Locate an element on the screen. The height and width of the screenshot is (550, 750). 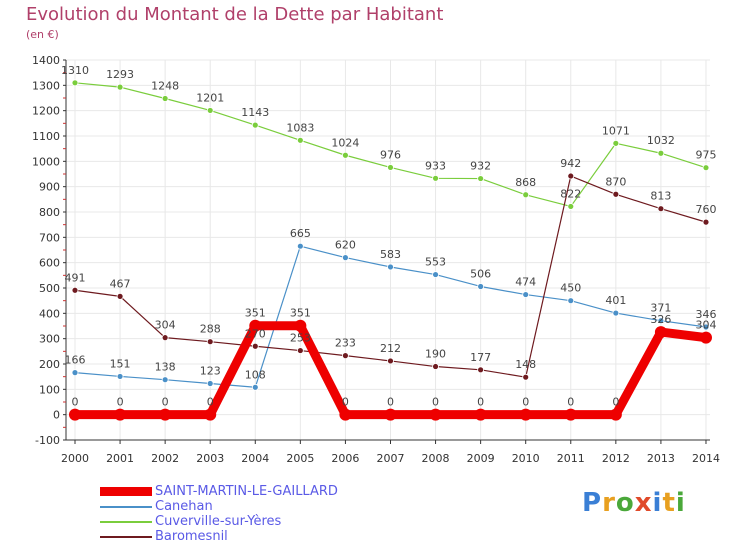
data-label-2: 1024 is located at coordinates (345, 142).